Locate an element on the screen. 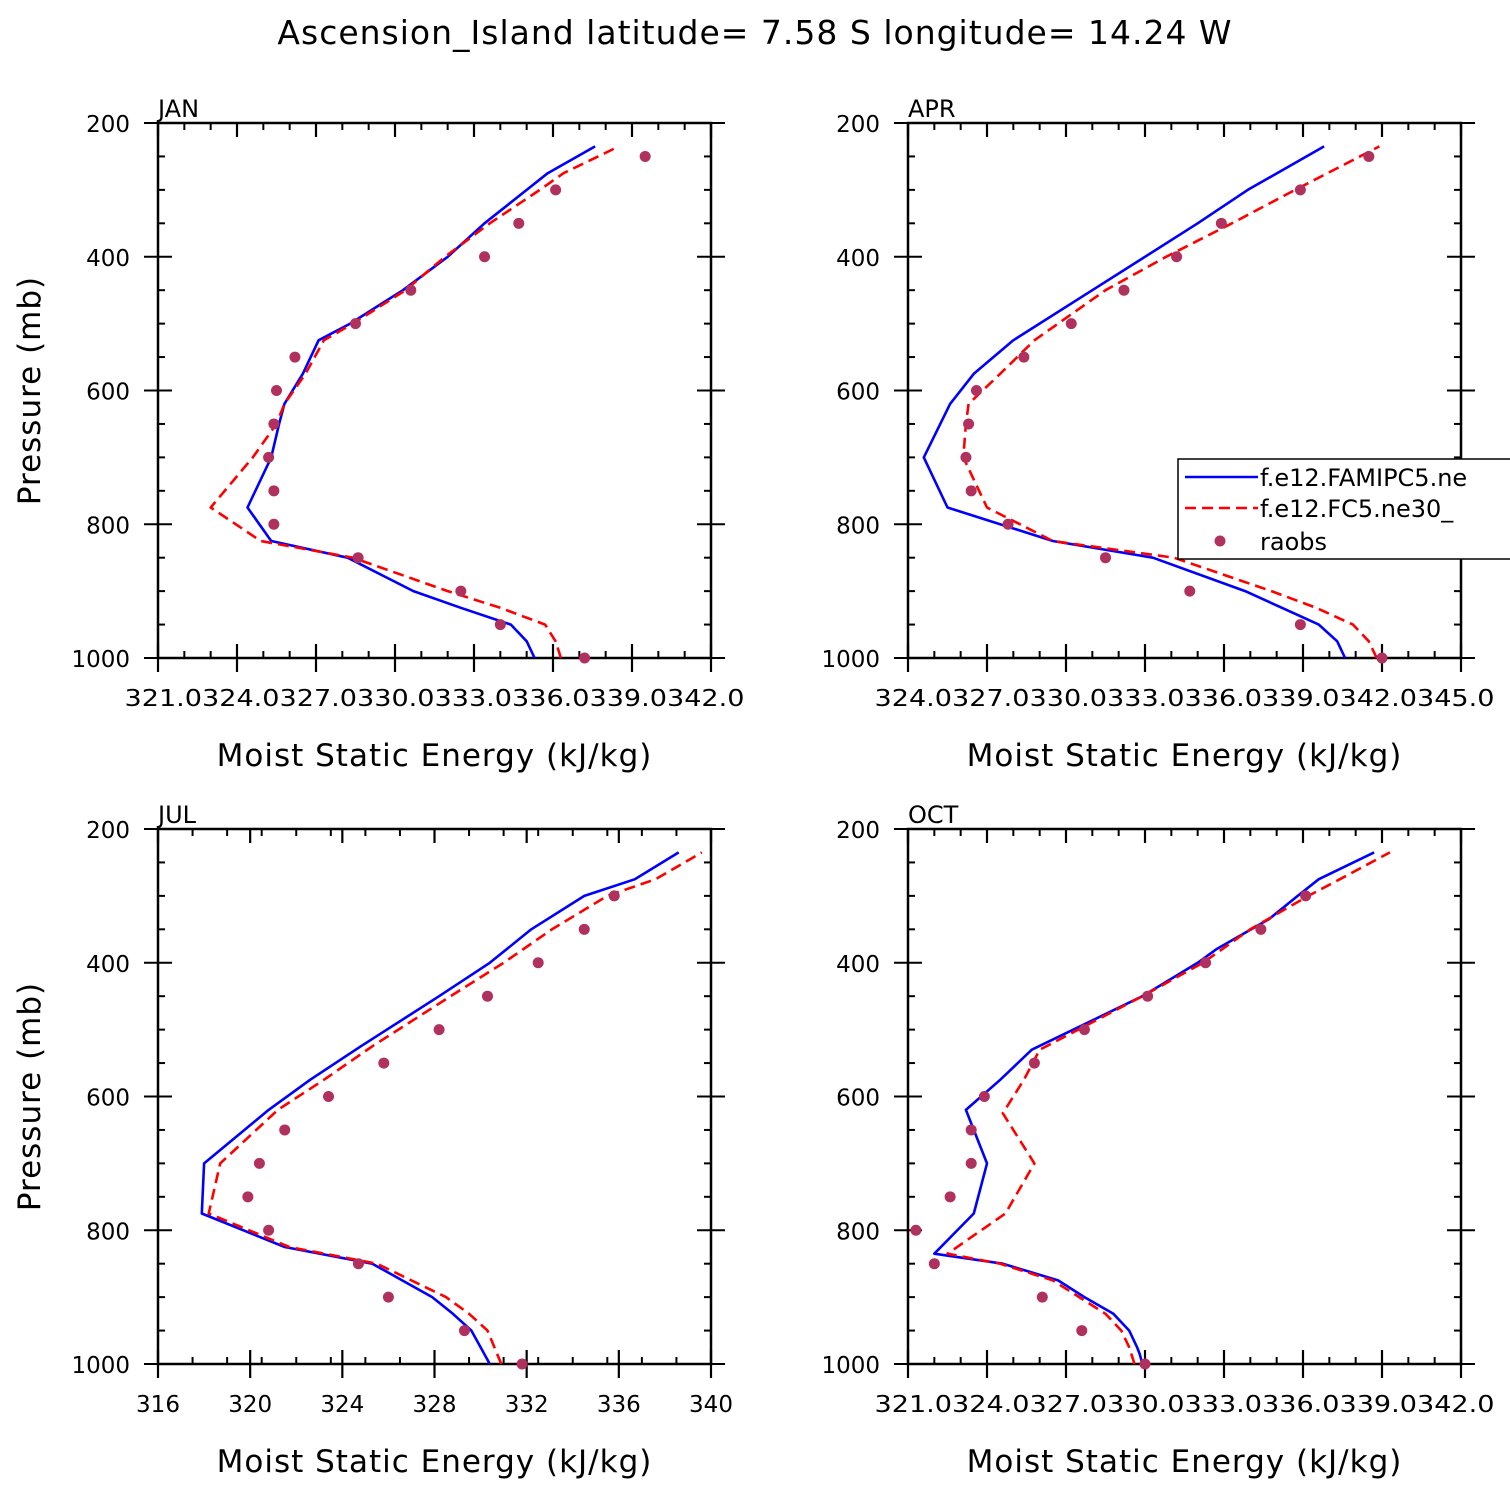  x-tick-labels: 324.0327.0330.0333.0336.0339.0342.0345.0 is located at coordinates (1185, 699).